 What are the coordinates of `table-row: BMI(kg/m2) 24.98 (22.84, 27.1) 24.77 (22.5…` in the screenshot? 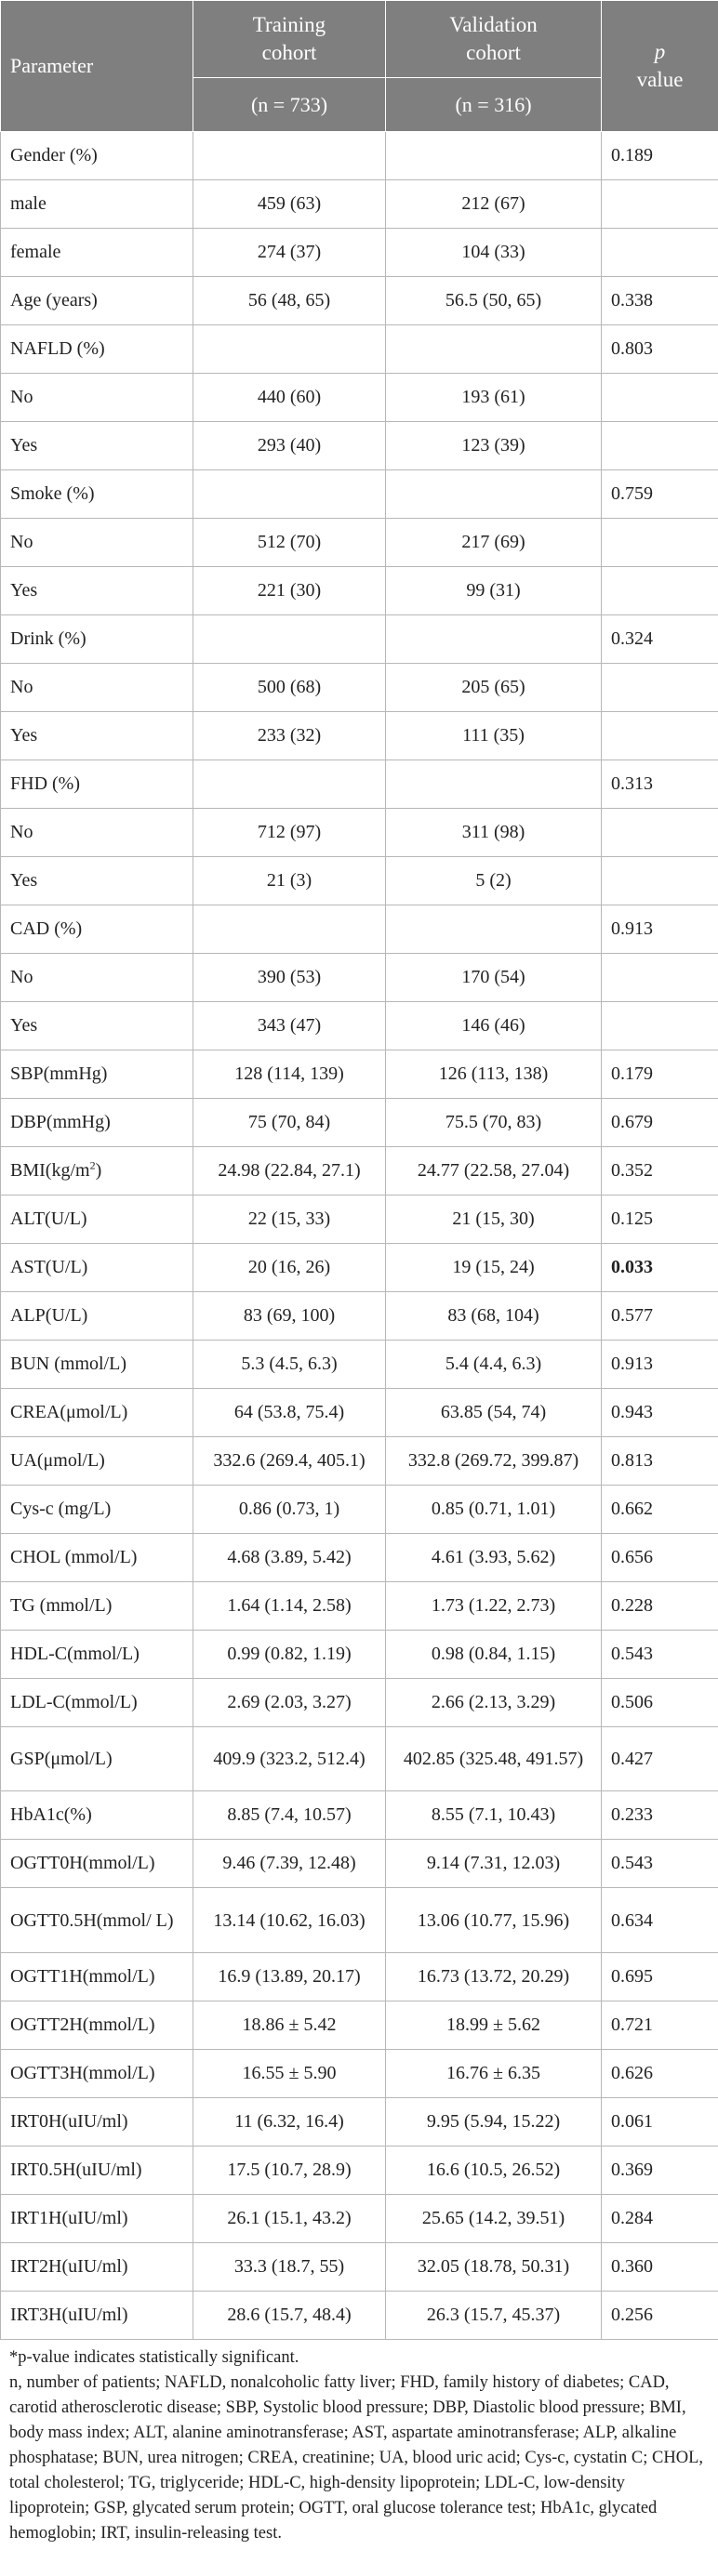 It's located at (359, 1171).